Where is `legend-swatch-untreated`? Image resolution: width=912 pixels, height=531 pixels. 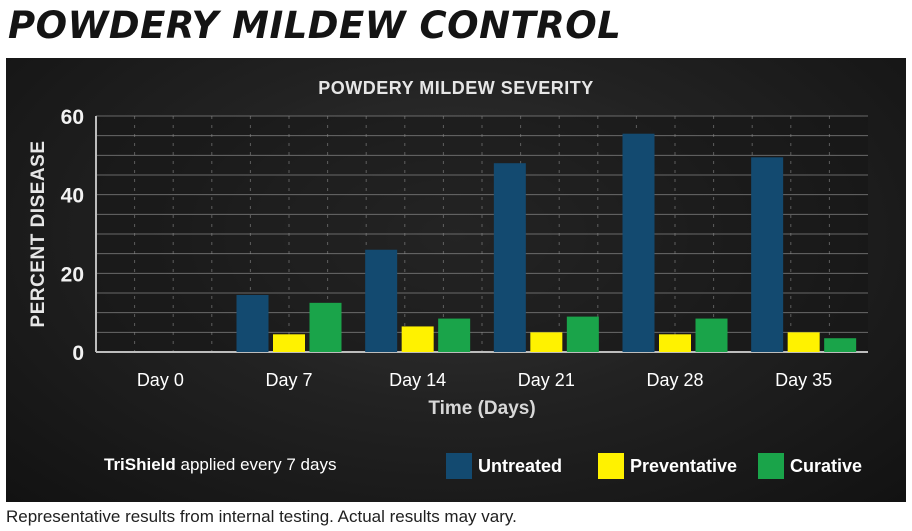 legend-swatch-untreated is located at coordinates (459, 466).